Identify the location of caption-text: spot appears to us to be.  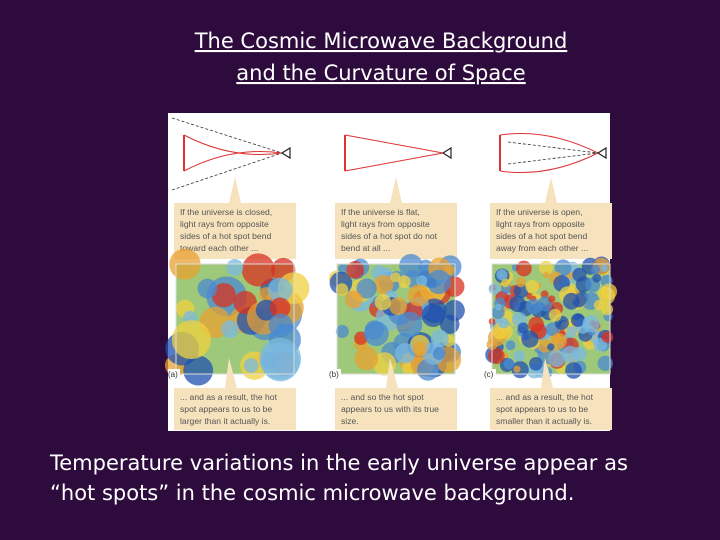
(542, 409).